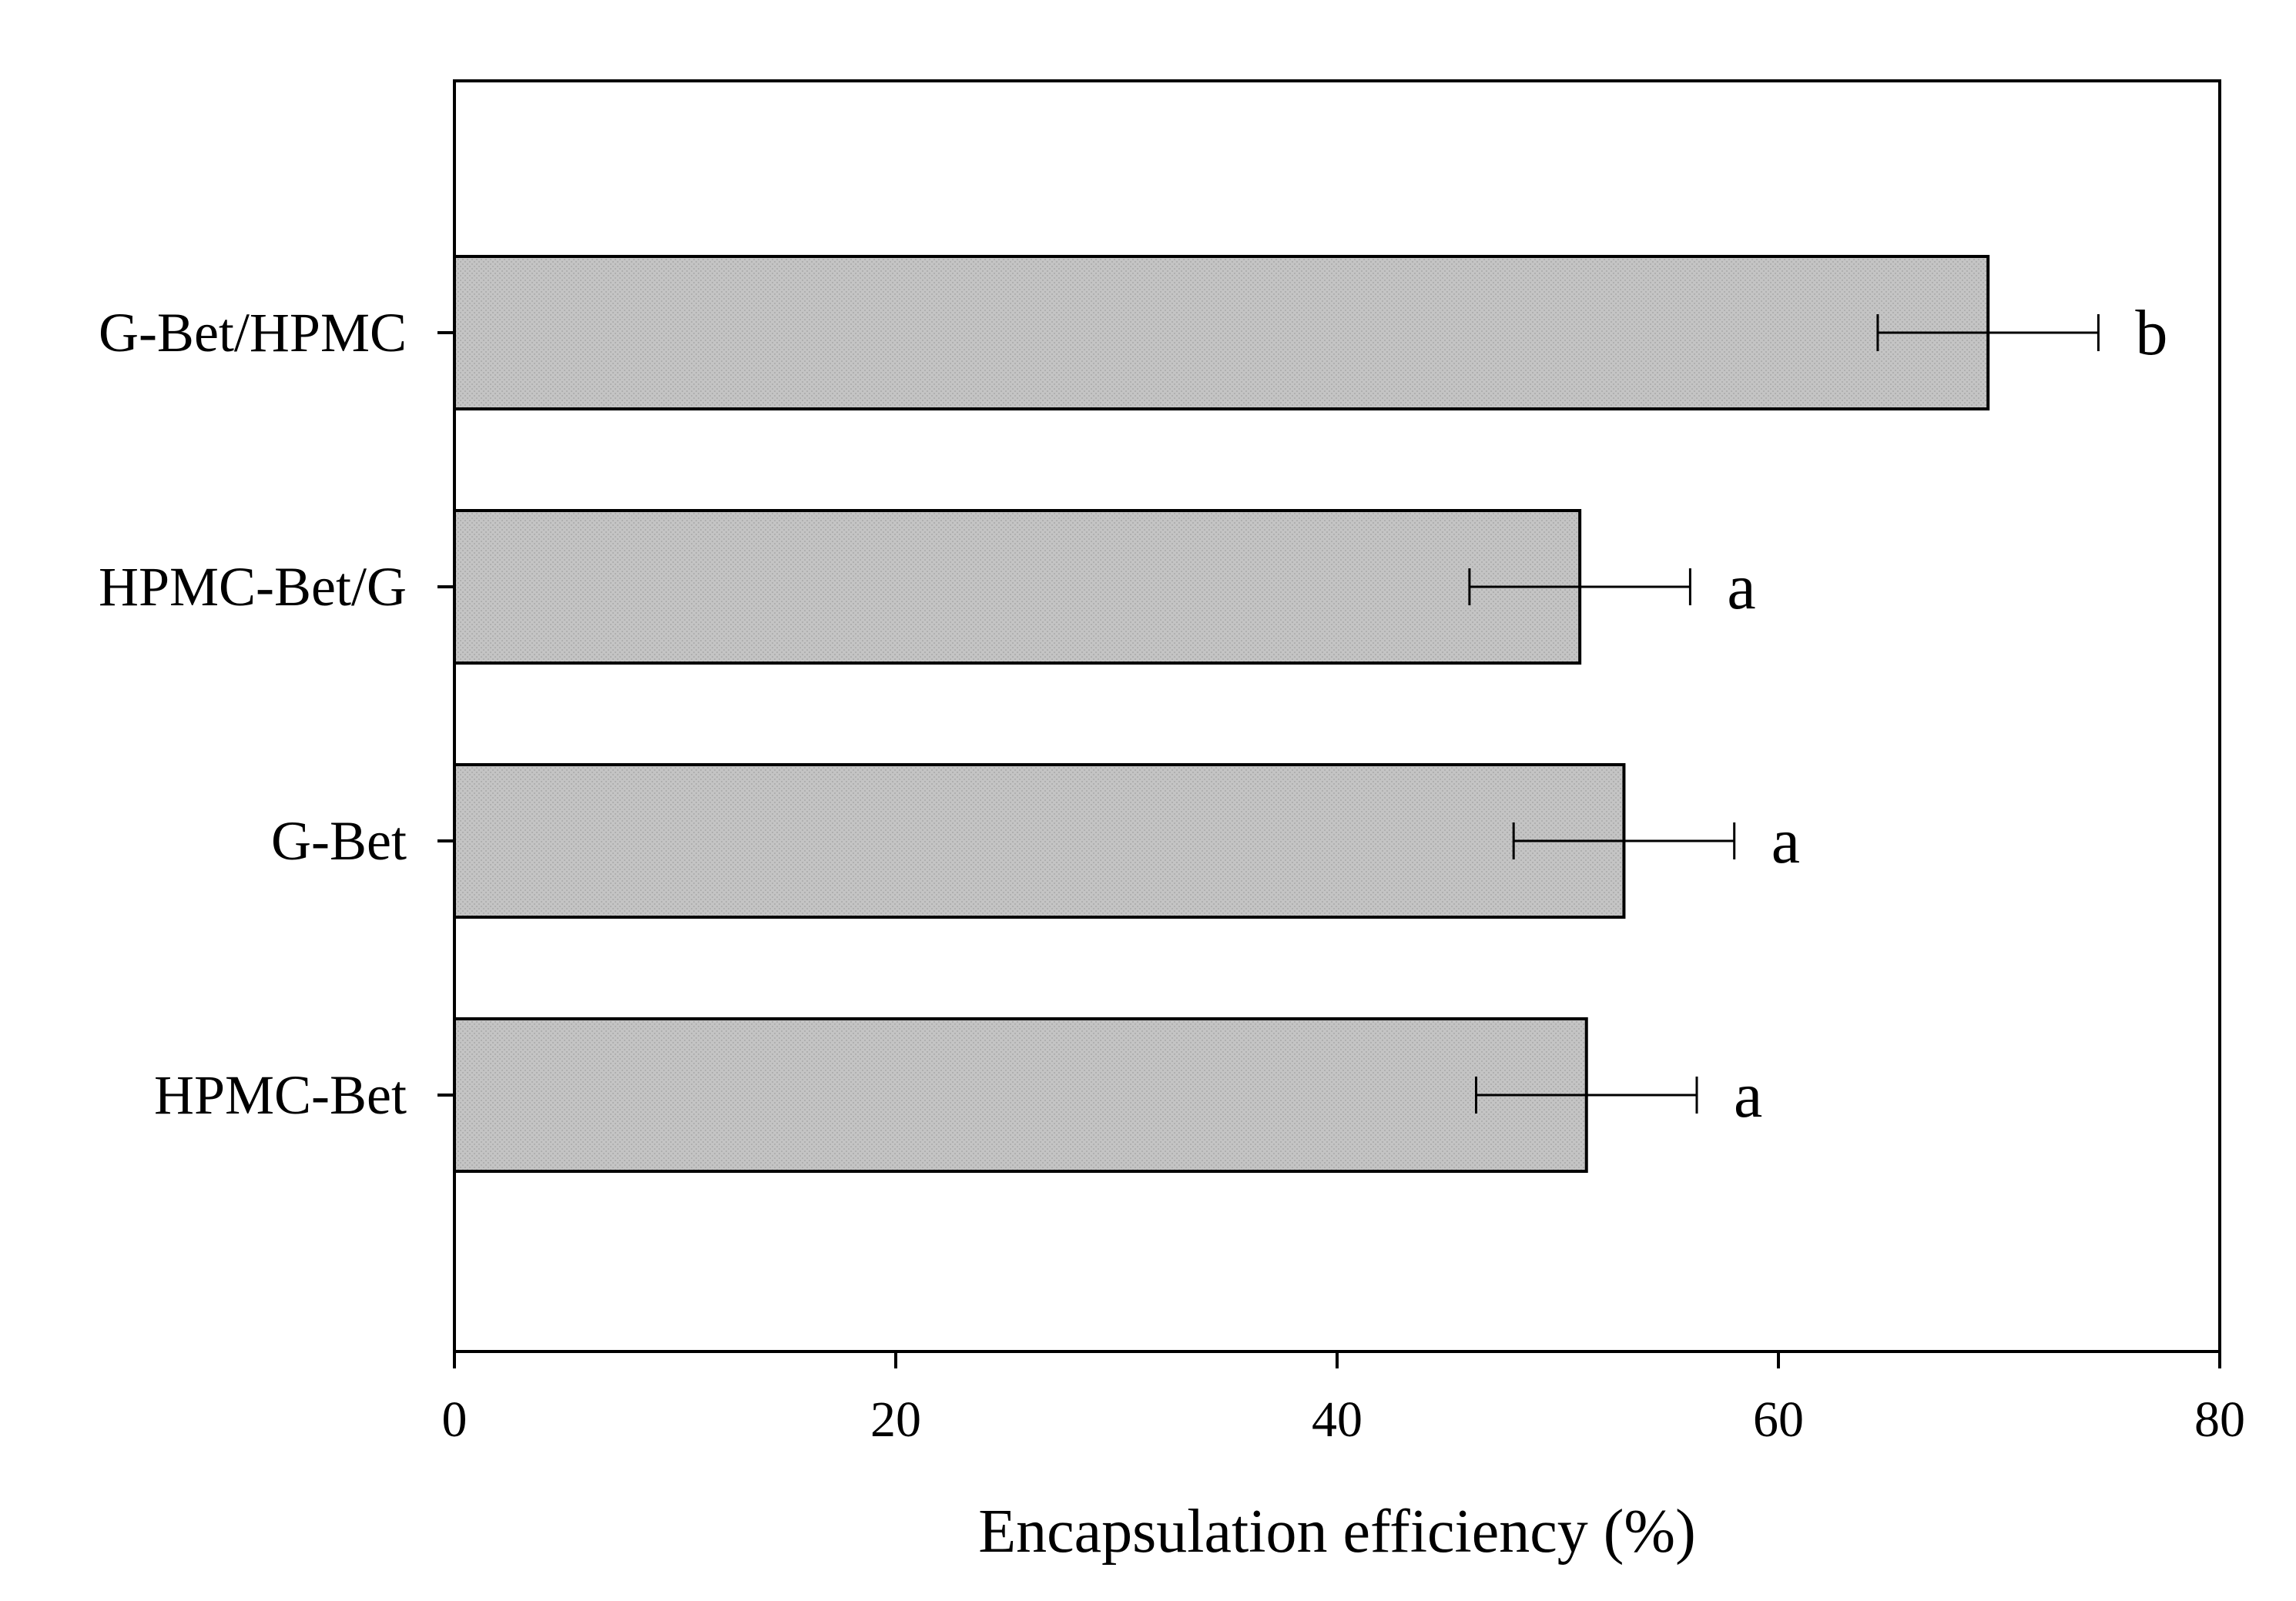  What do you see at coordinates (1947, 714) in the screenshot?
I see `significance-labels-layer: b a a a` at bounding box center [1947, 714].